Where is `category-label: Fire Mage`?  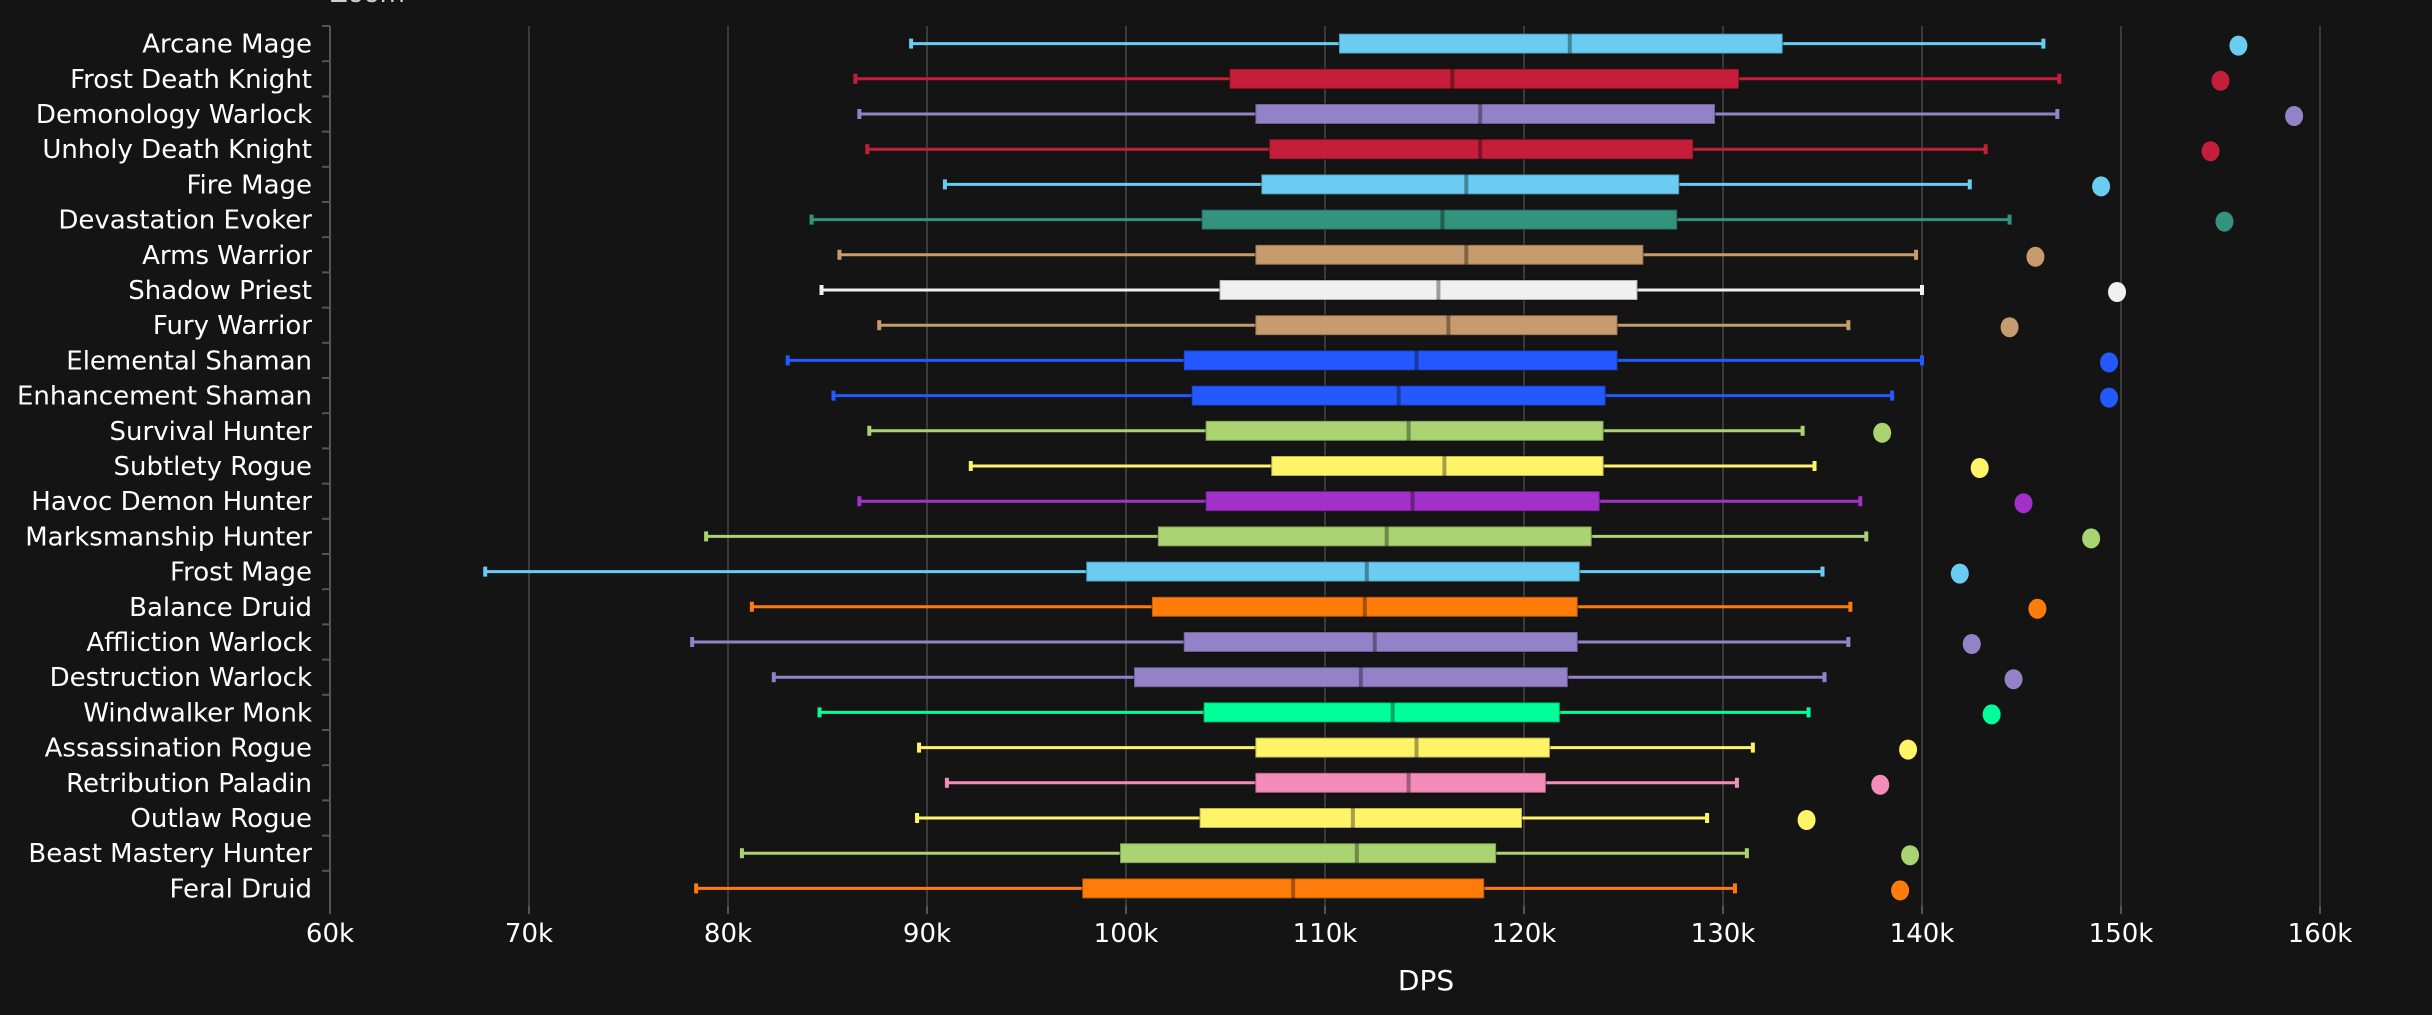
category-label: Fire Mage is located at coordinates (249, 185).